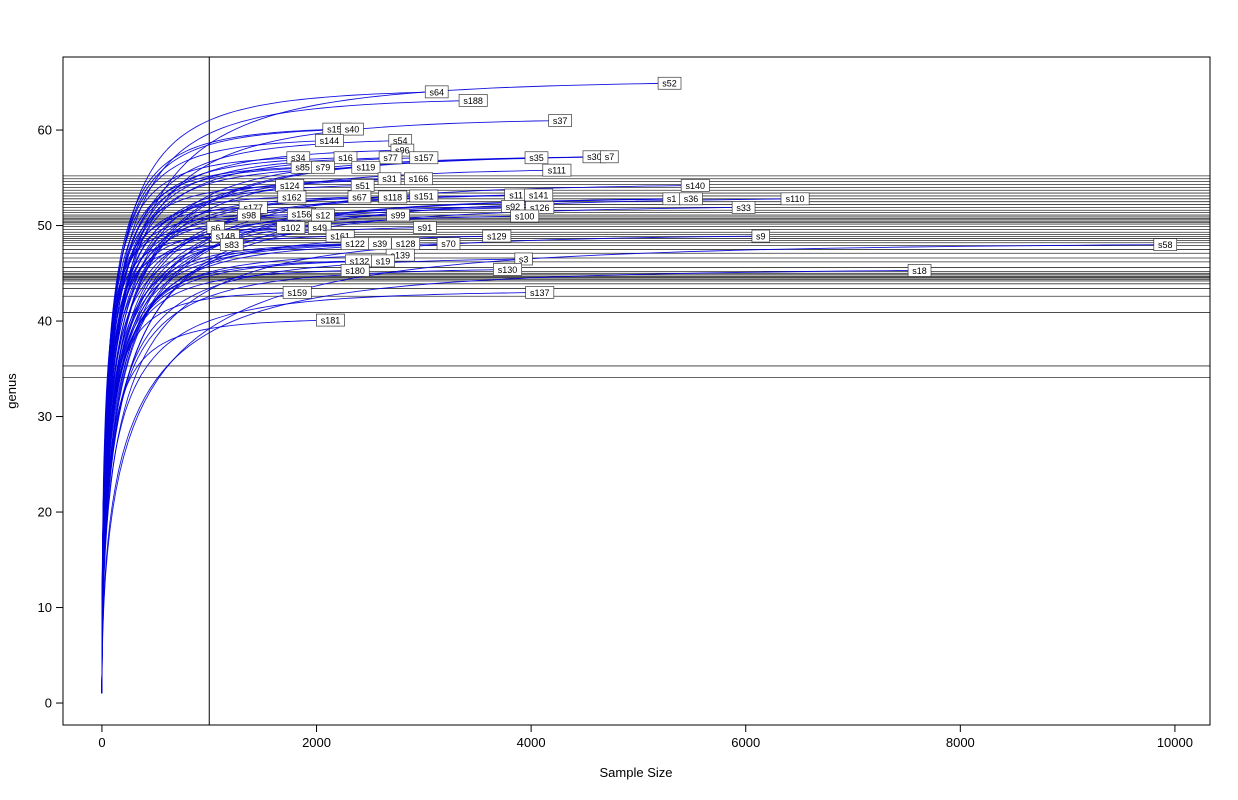 The width and height of the screenshot is (1238, 800). What do you see at coordinates (594, 157) in the screenshot?
I see `curve-label: s30` at bounding box center [594, 157].